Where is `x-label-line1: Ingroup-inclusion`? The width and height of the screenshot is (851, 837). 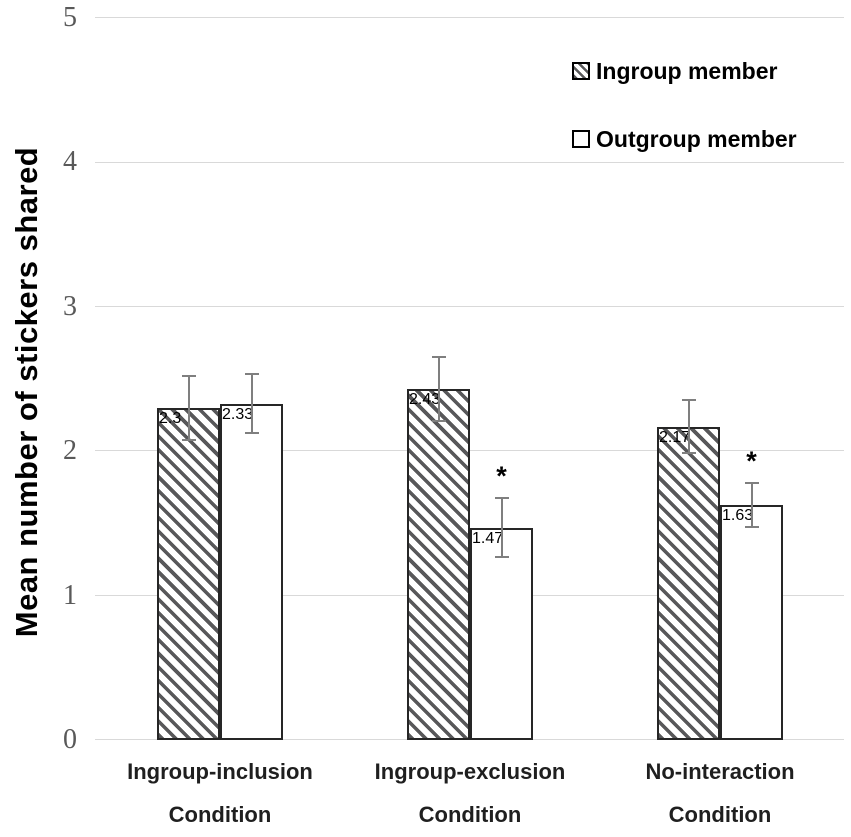 x-label-line1: Ingroup-inclusion is located at coordinates (220, 771).